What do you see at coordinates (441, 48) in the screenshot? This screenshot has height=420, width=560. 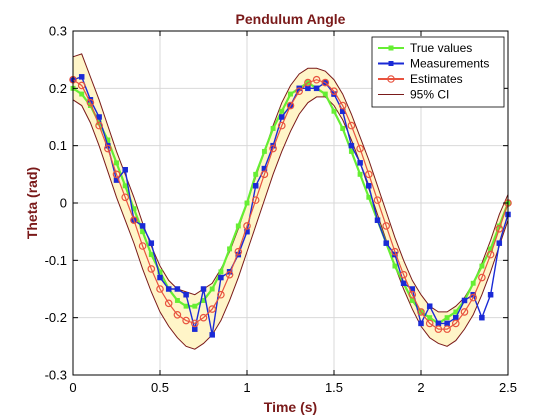 I see `legend-label: True values` at bounding box center [441, 48].